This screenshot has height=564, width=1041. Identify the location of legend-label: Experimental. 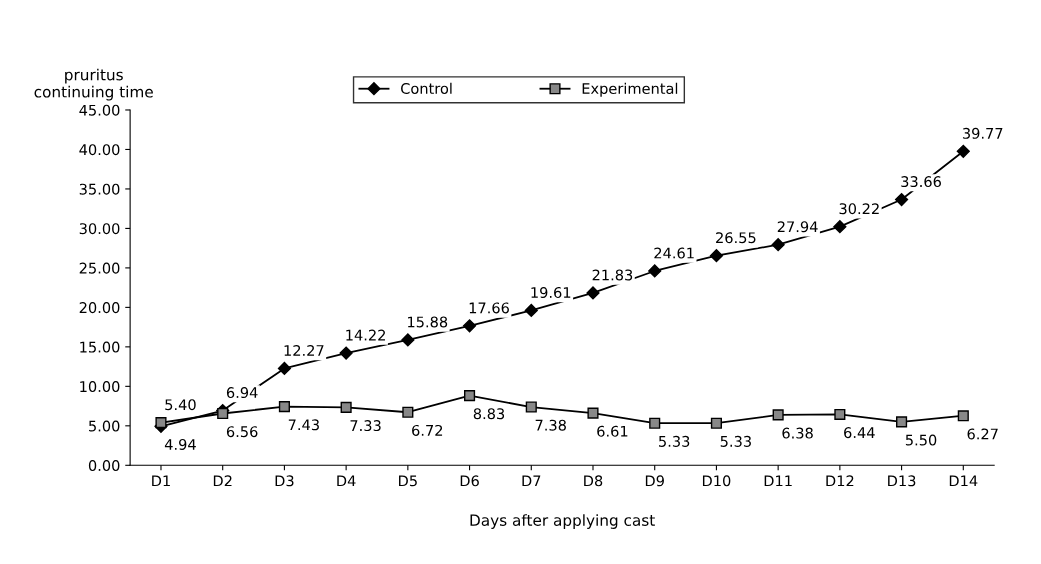
(630, 89).